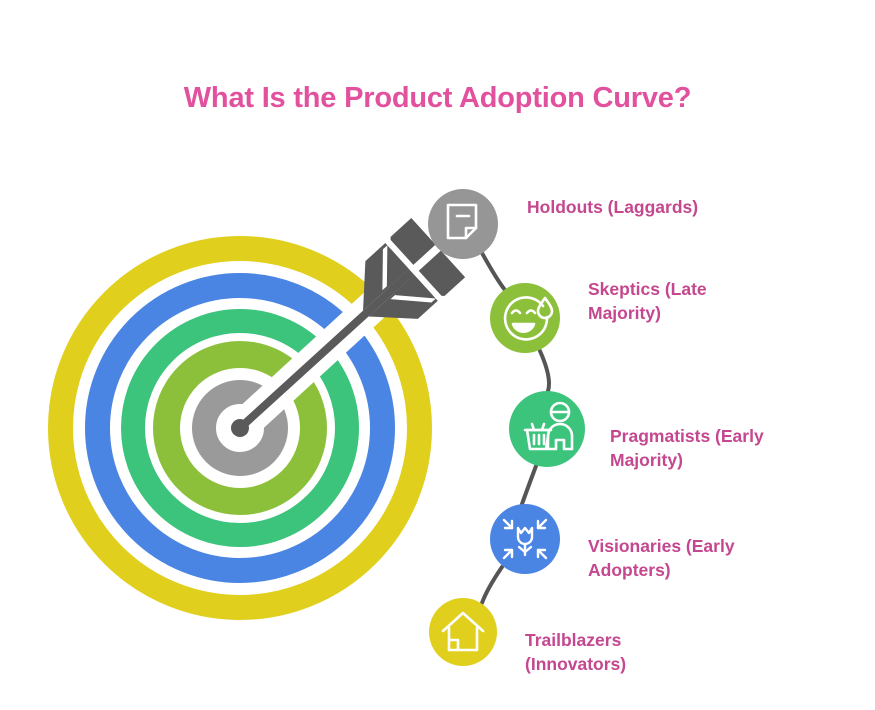 This screenshot has width=875, height=710. I want to click on flower-inward-arrows-icon, so click(525, 539).